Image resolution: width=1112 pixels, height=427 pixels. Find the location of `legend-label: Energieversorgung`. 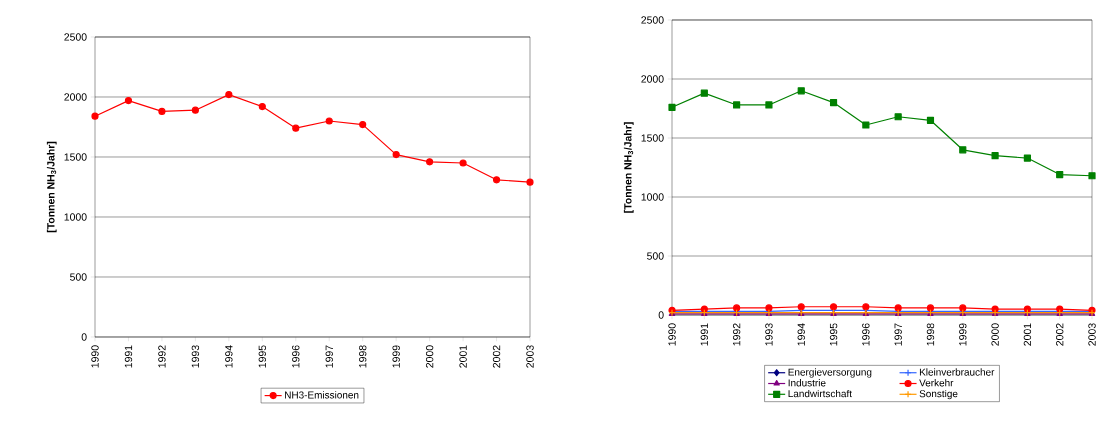

legend-label: Energieversorgung is located at coordinates (830, 373).